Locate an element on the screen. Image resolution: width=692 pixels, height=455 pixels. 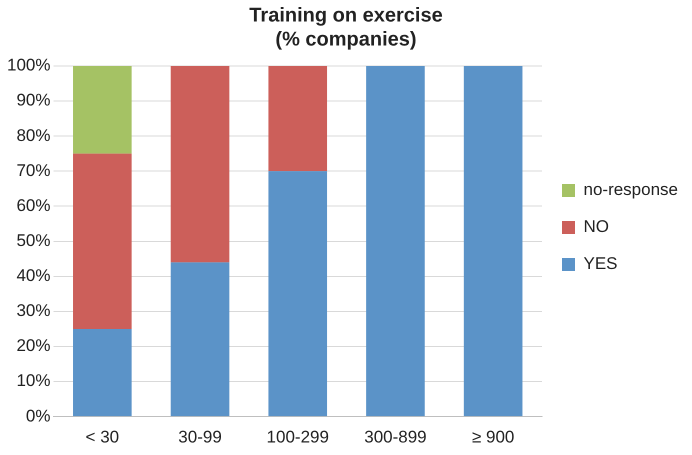
y-tick-label: 30% is located at coordinates (33, 310).